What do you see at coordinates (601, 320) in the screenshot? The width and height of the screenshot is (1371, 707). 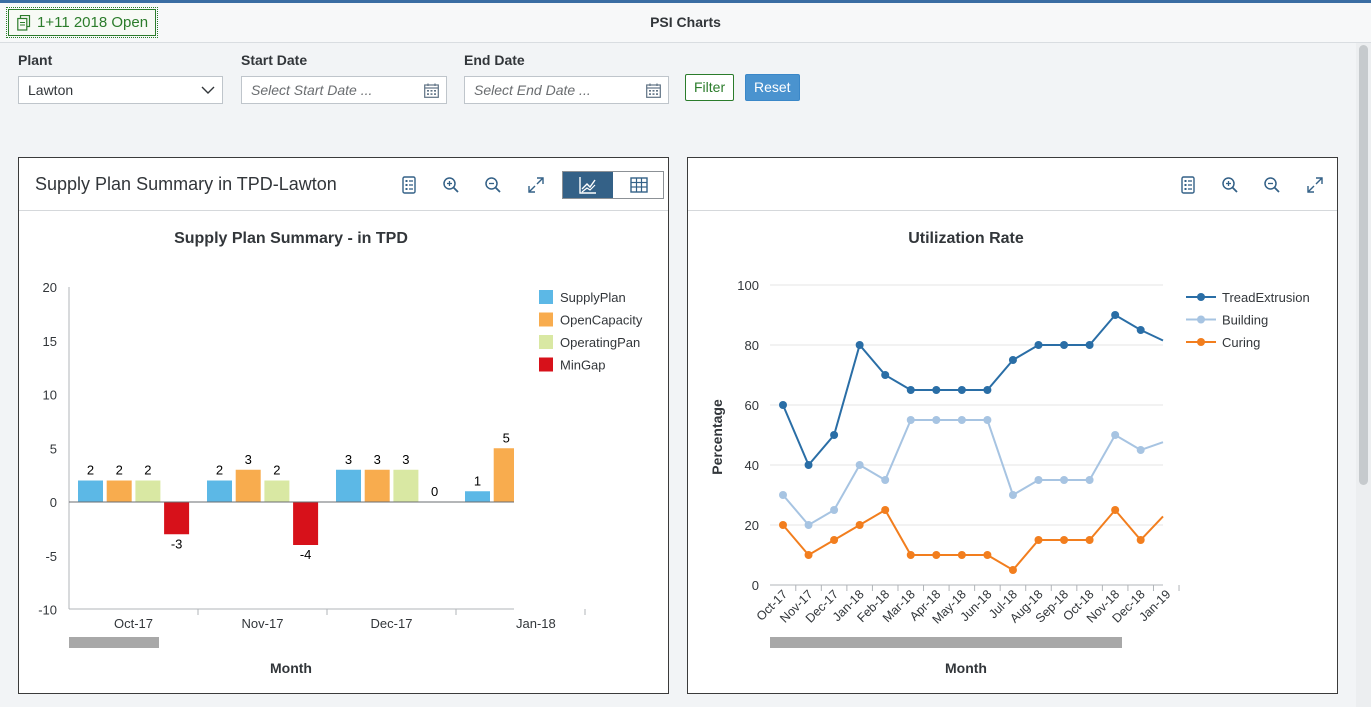 I see `legend-item-label: OpenCapacity` at bounding box center [601, 320].